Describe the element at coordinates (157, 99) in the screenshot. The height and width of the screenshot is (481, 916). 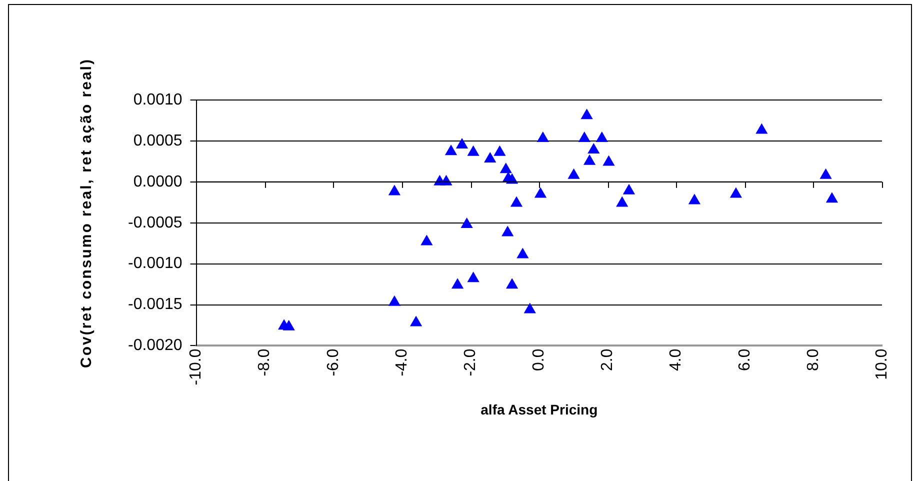
I see `y-tick-label: 0.0010` at that location.